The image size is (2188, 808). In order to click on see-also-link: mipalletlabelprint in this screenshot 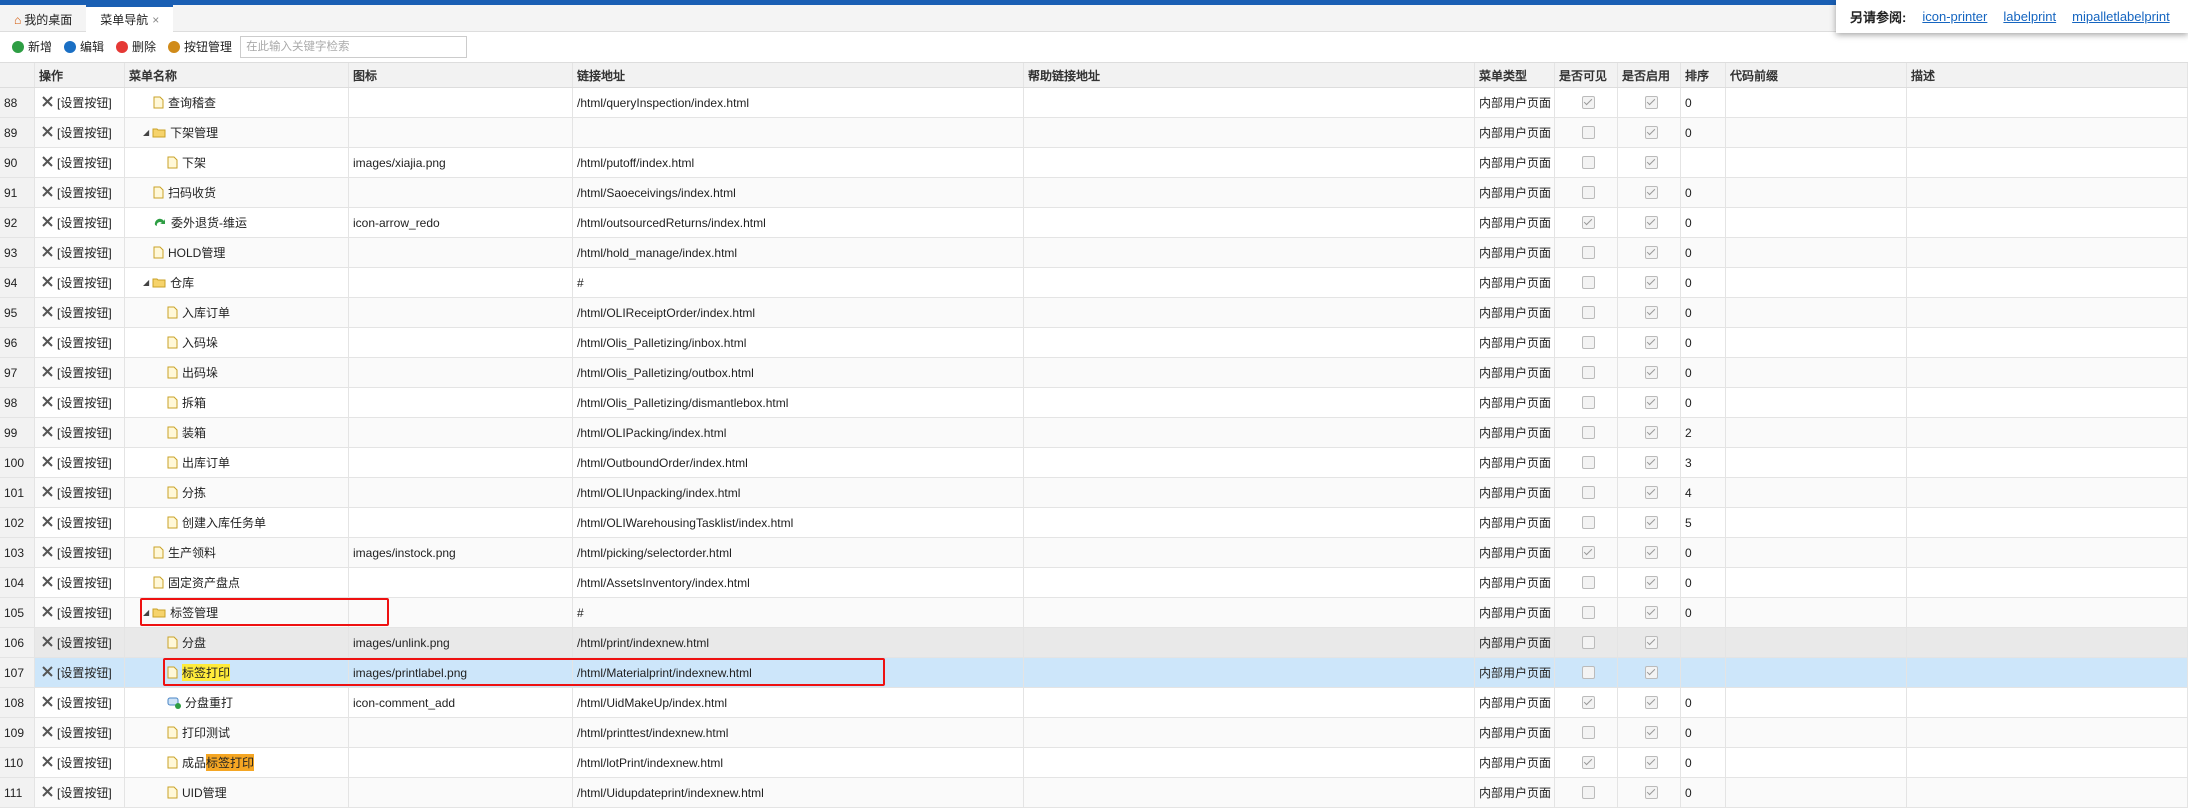, I will do `click(2121, 16)`.